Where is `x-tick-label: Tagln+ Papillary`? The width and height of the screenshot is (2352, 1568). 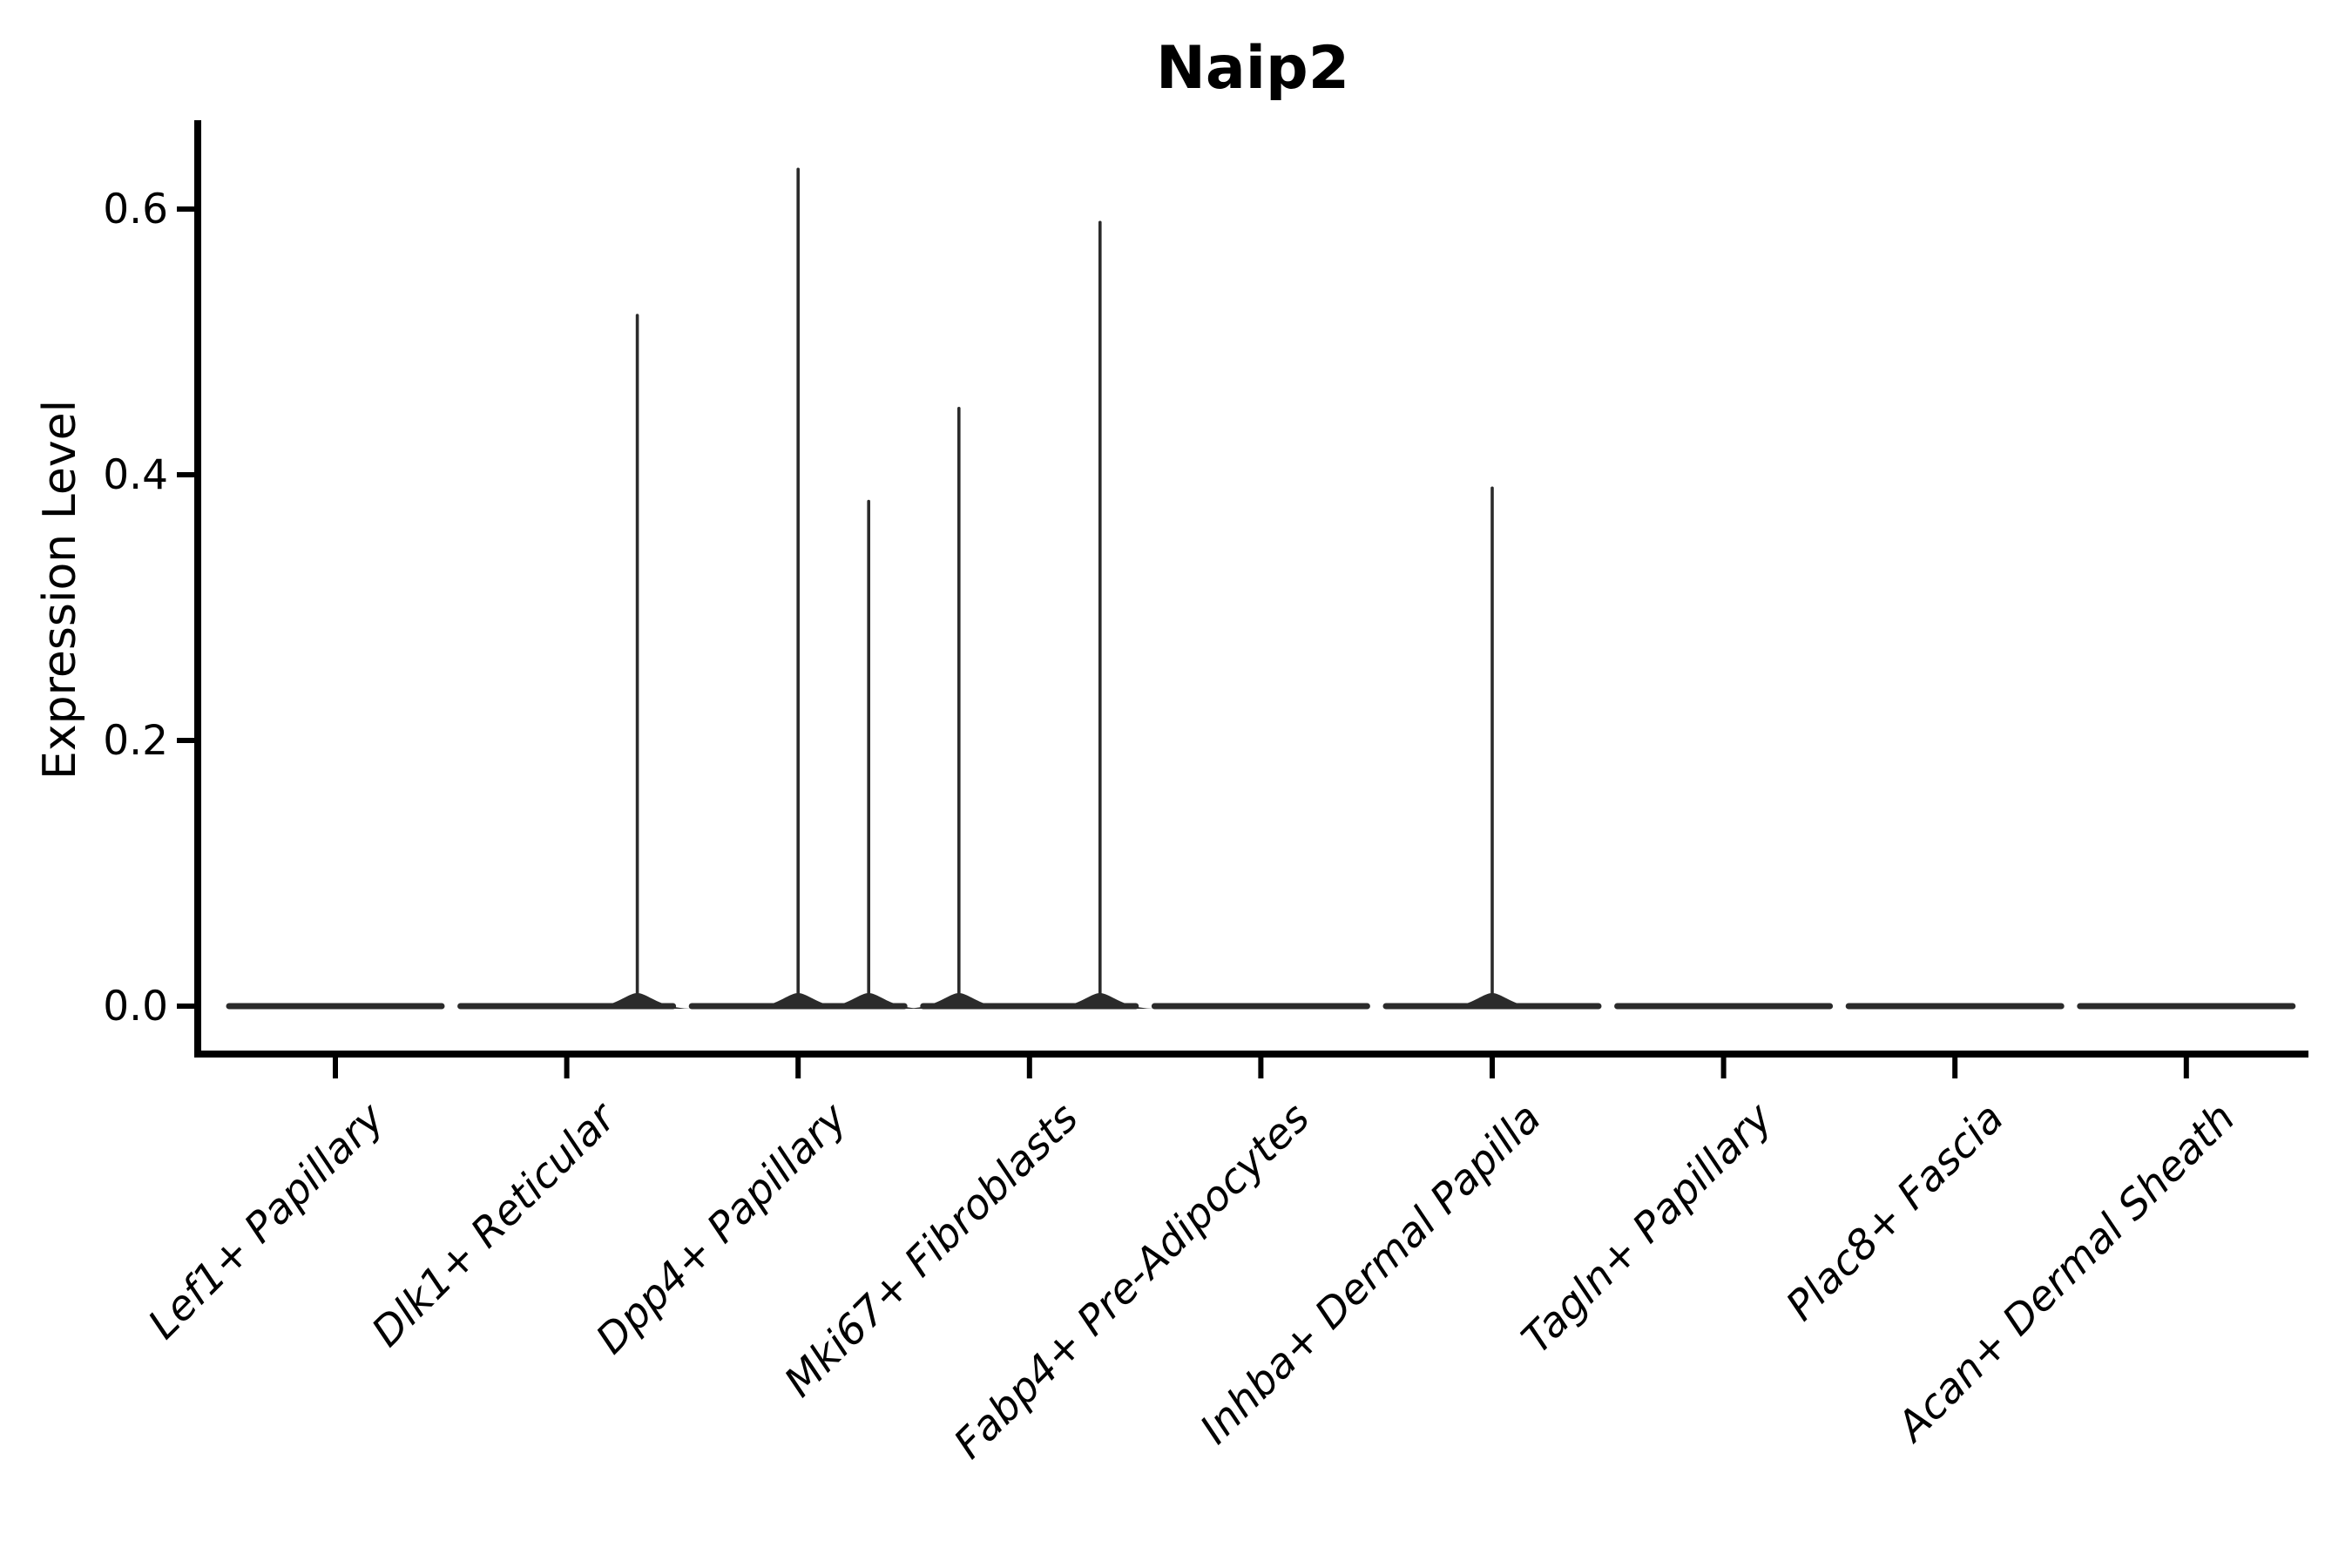
x-tick-label: Tagln+ Papillary is located at coordinates (1648, 1228).